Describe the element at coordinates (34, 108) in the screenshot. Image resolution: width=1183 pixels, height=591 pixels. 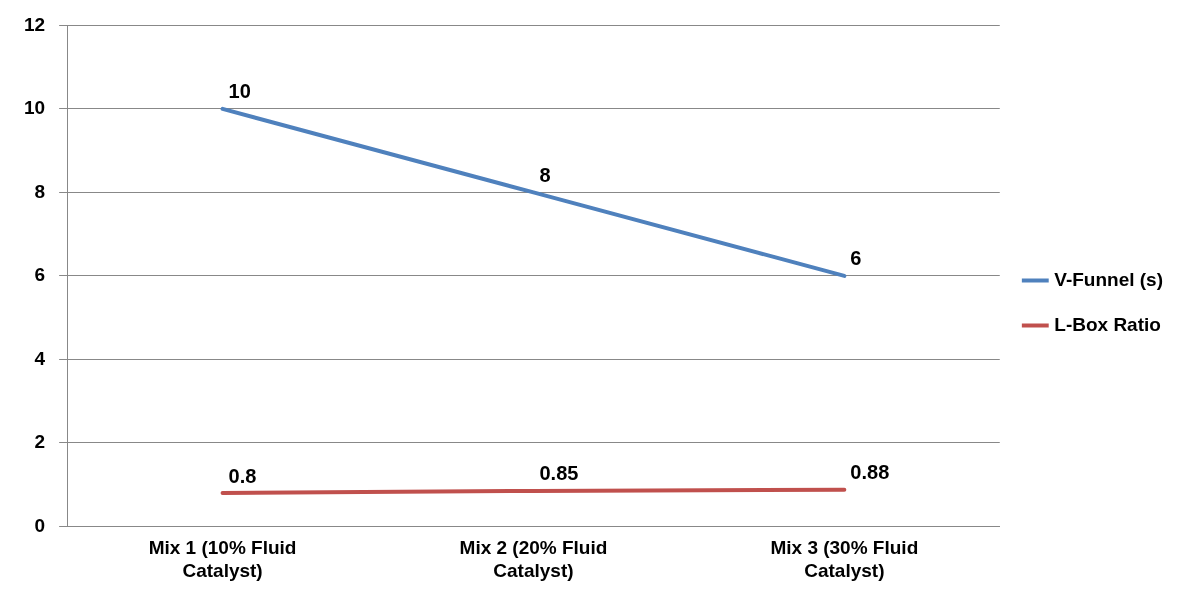
I see `y-tick-label: 10` at that location.